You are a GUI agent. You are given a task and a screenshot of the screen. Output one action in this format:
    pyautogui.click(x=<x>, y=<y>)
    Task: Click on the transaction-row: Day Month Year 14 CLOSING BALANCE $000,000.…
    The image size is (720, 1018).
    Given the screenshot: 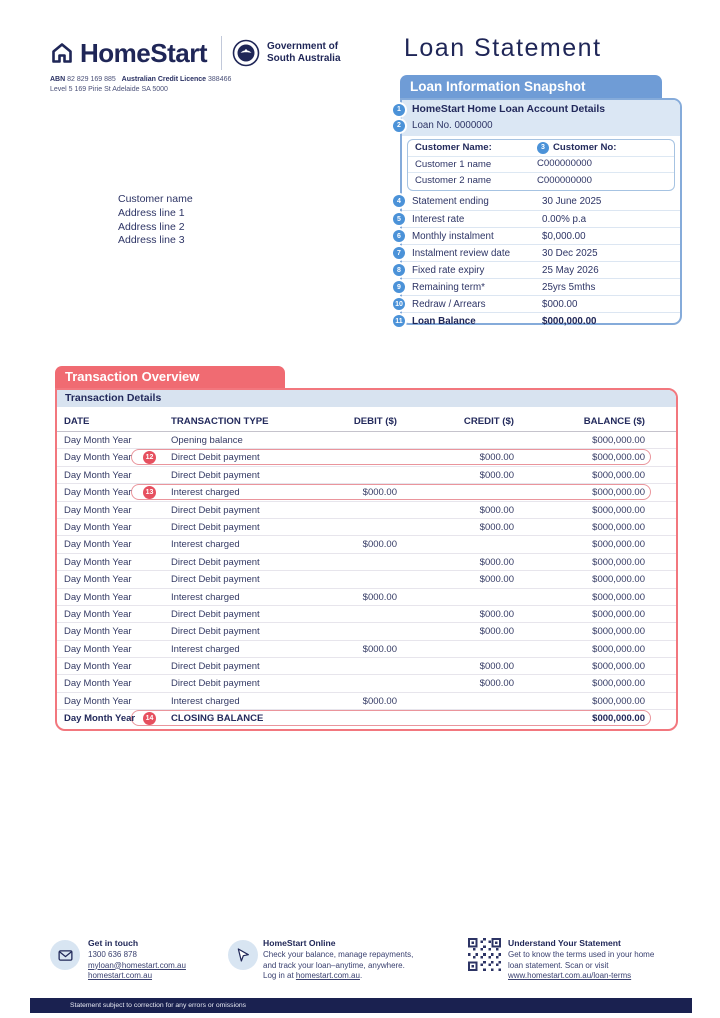 What is the action you would take?
    pyautogui.click(x=366, y=718)
    